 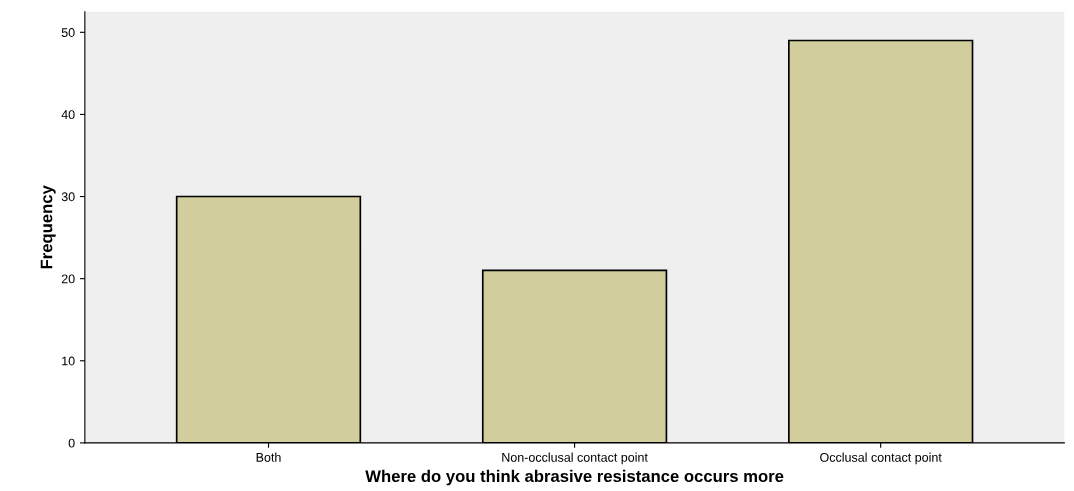 What do you see at coordinates (68, 115) in the screenshot?
I see `y-tick-label: 40` at bounding box center [68, 115].